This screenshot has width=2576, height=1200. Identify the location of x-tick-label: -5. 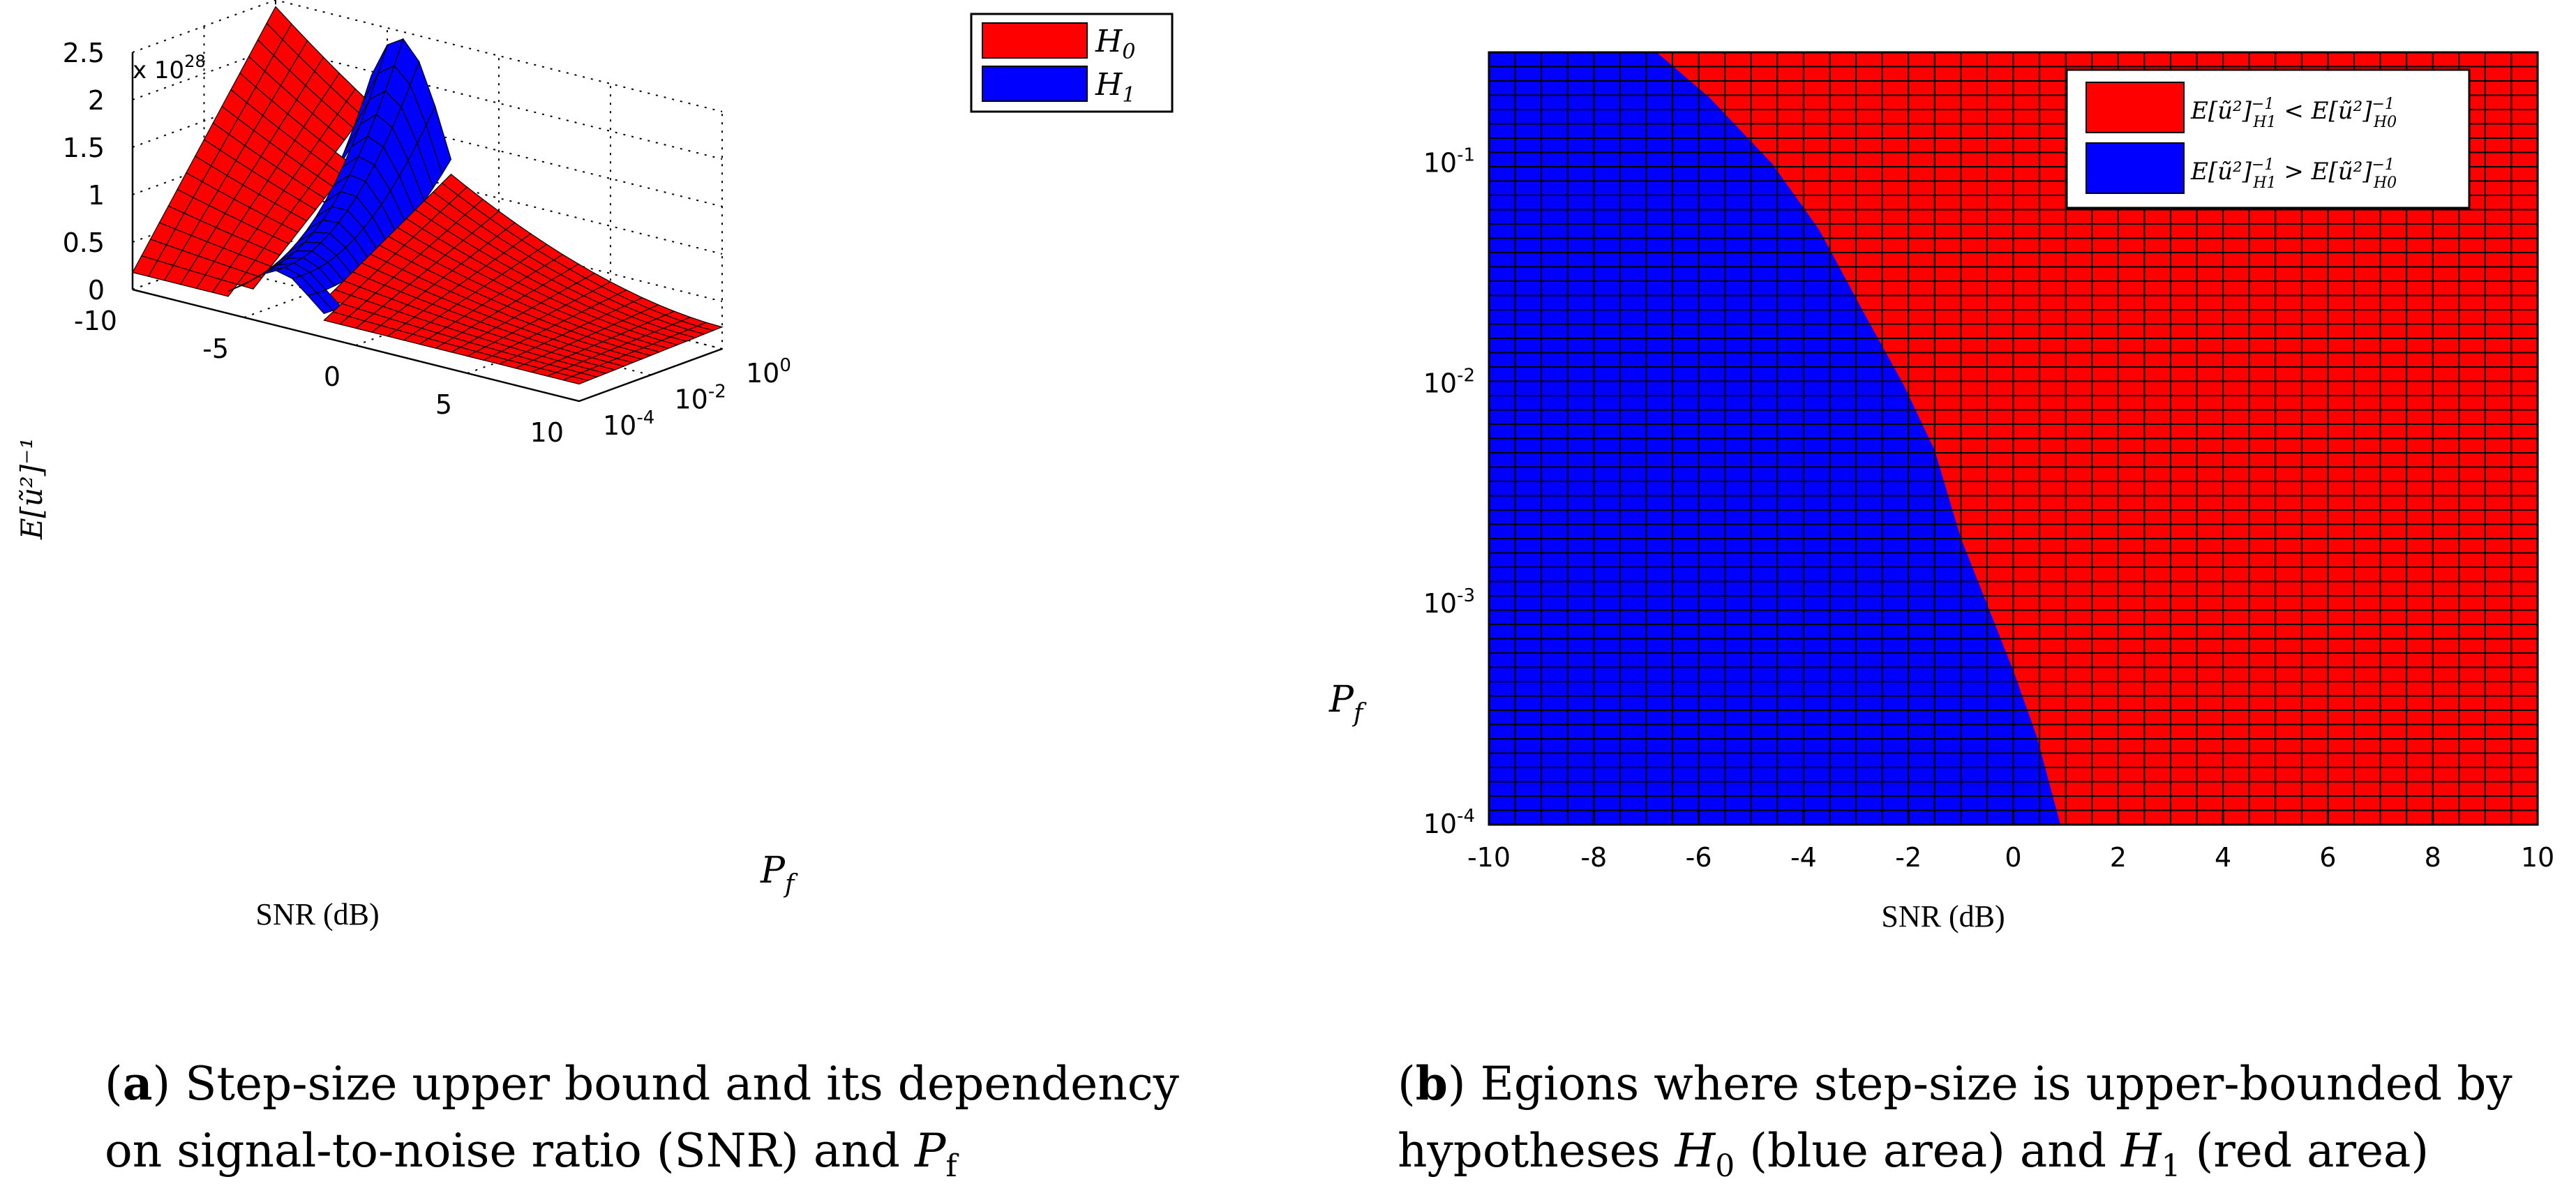
(215, 348).